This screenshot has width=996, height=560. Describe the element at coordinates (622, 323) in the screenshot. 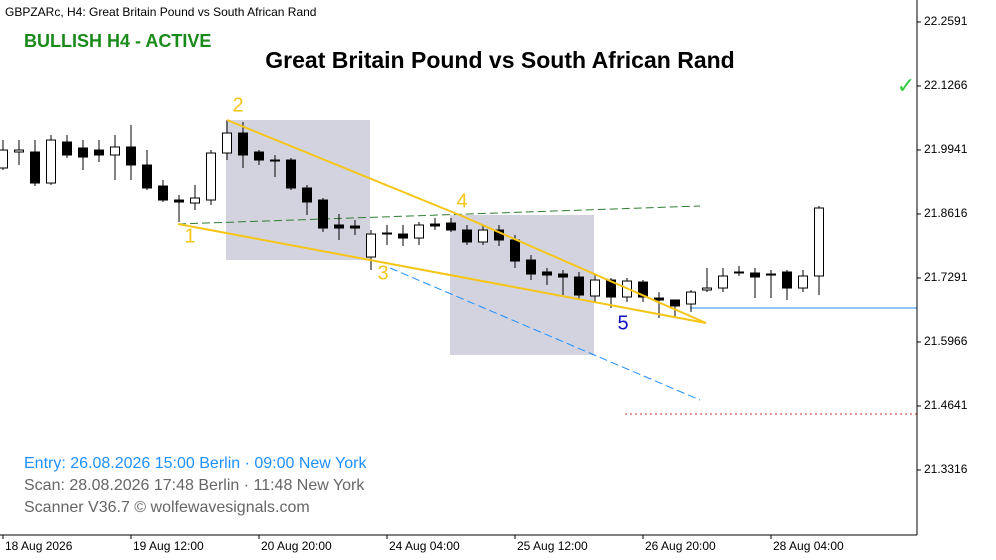

I see `wave-label: 5` at that location.